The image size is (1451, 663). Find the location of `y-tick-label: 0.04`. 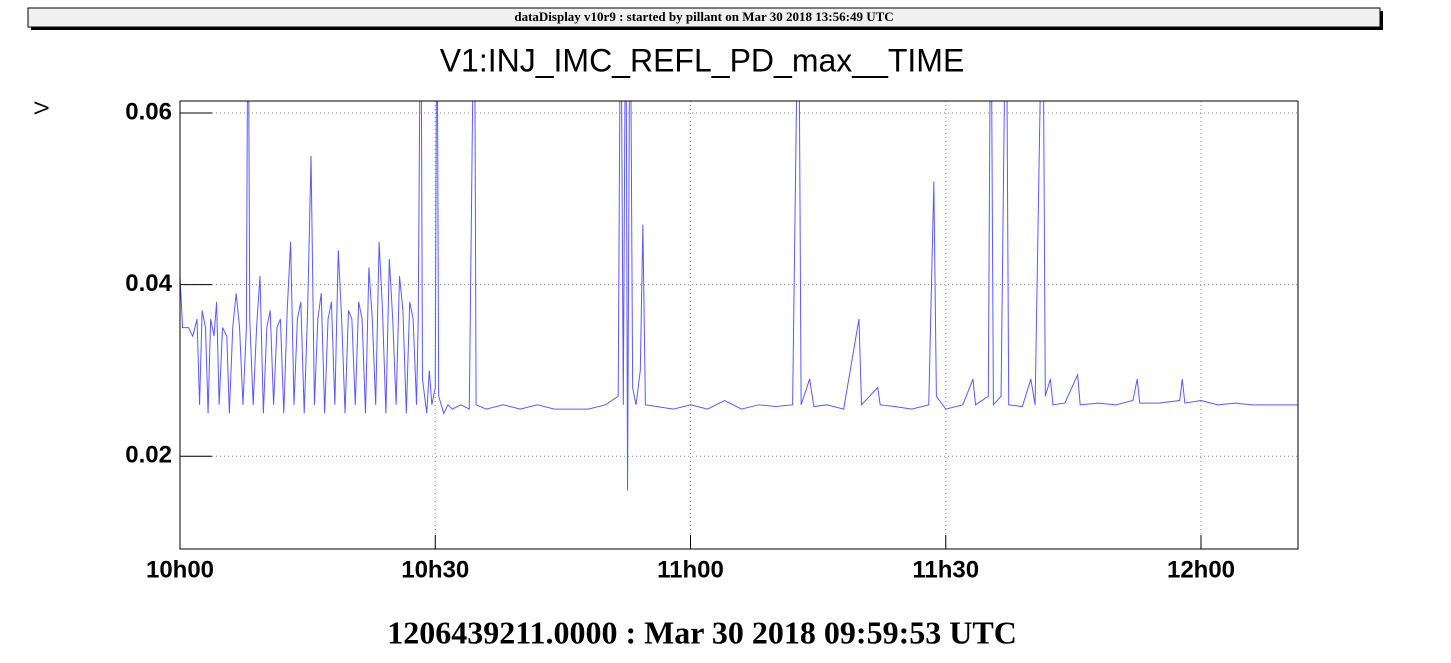

y-tick-label: 0.04 is located at coordinates (148, 283).